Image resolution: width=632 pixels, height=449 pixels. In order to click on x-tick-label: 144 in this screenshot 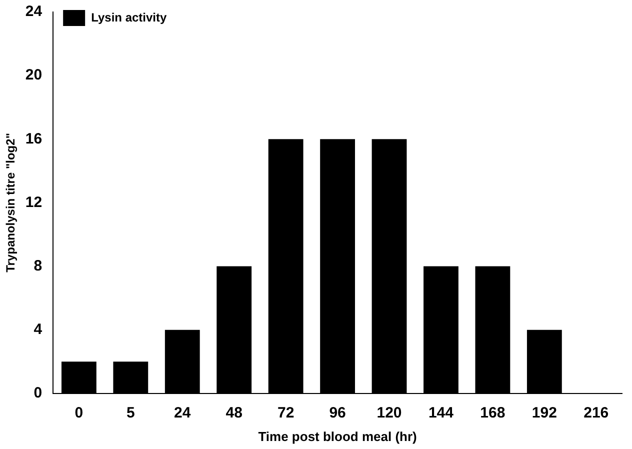, I will do `click(441, 413)`.